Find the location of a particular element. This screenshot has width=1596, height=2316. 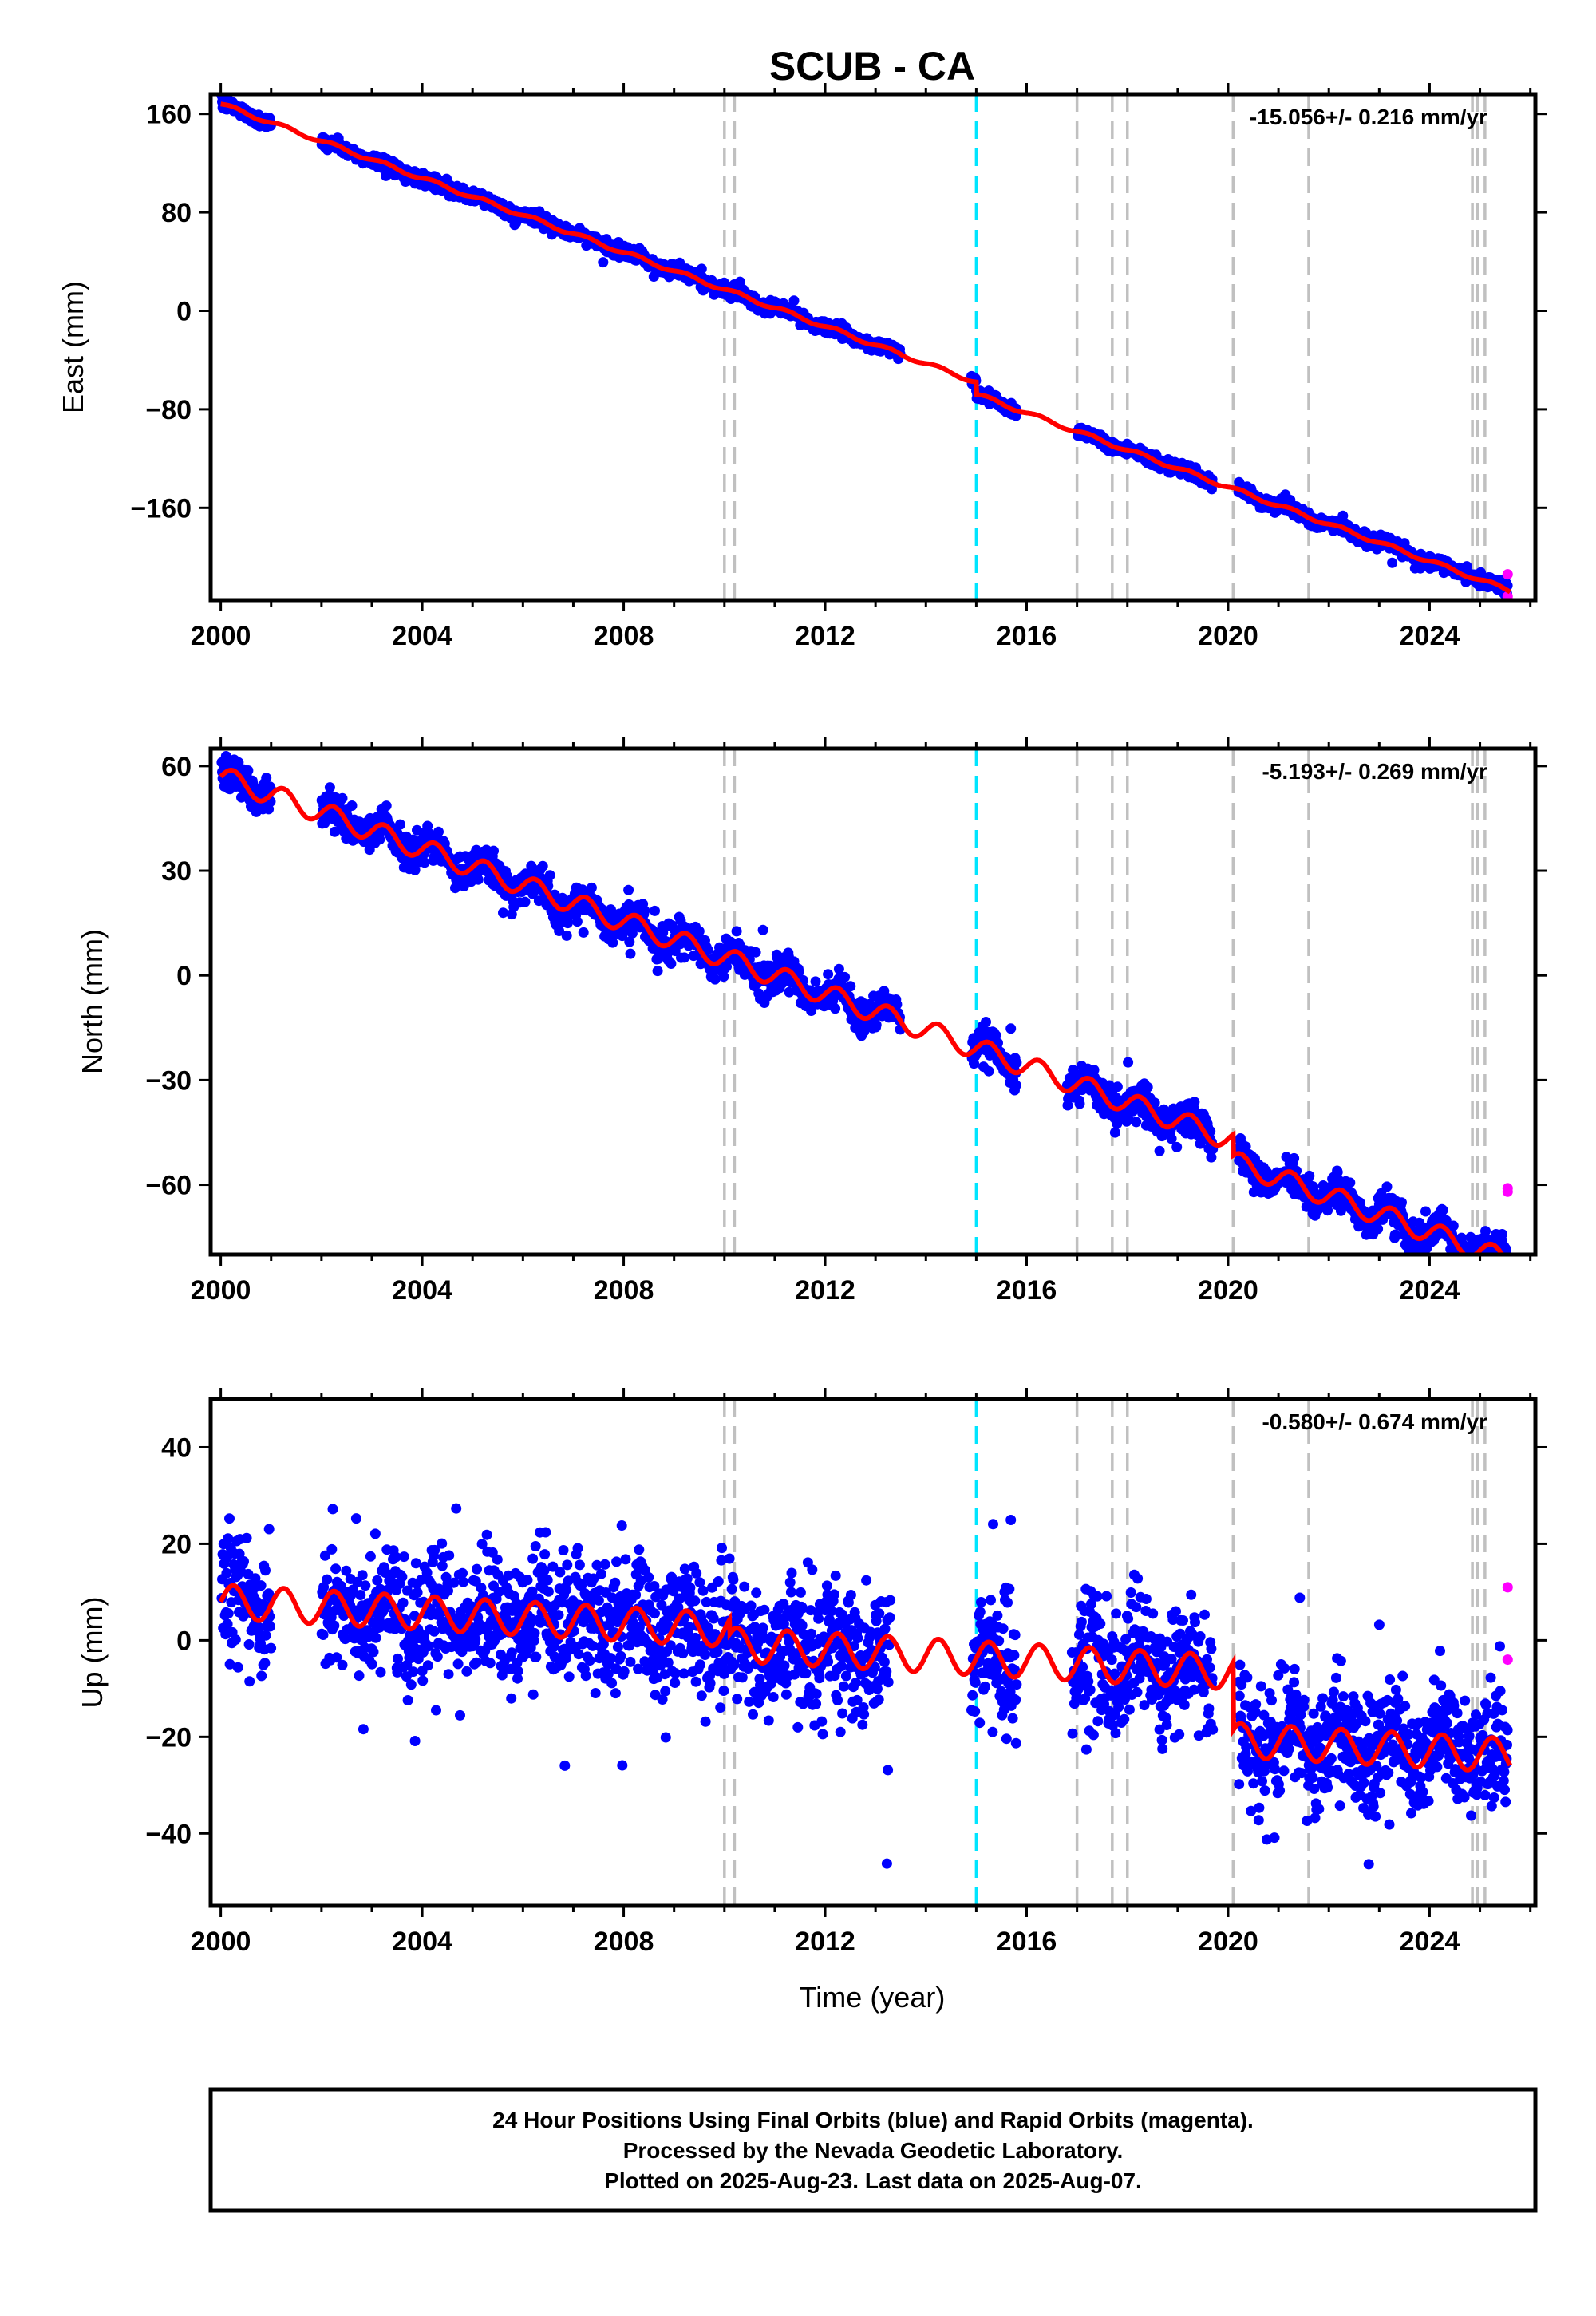

y-tick-label: 30 is located at coordinates (176, 871).